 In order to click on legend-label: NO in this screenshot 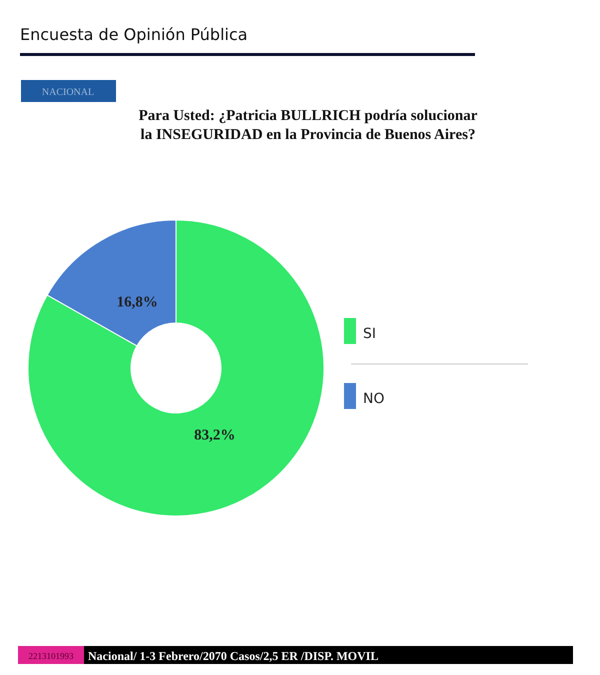, I will do `click(373, 399)`.